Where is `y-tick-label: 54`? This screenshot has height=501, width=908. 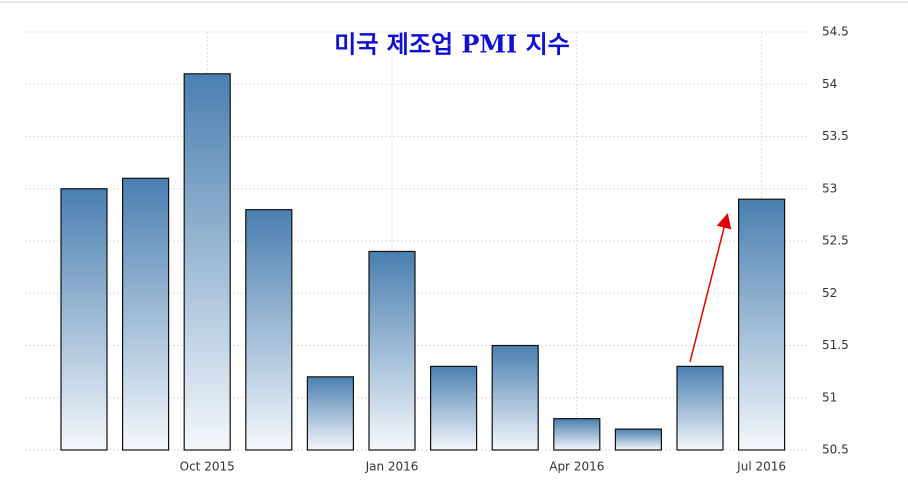
y-tick-label: 54 is located at coordinates (829, 84).